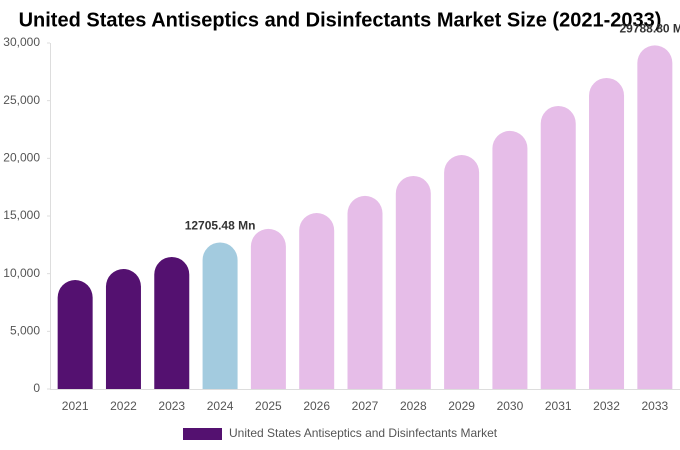  Describe the element at coordinates (220, 226) in the screenshot. I see `value-label: 12705.48 Mn` at that location.